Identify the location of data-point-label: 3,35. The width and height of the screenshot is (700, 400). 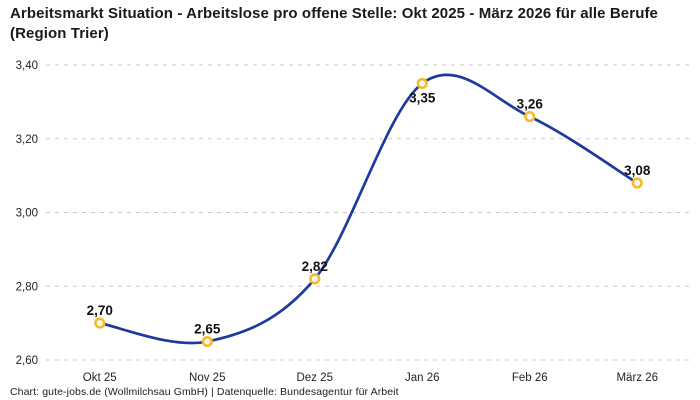
(422, 97).